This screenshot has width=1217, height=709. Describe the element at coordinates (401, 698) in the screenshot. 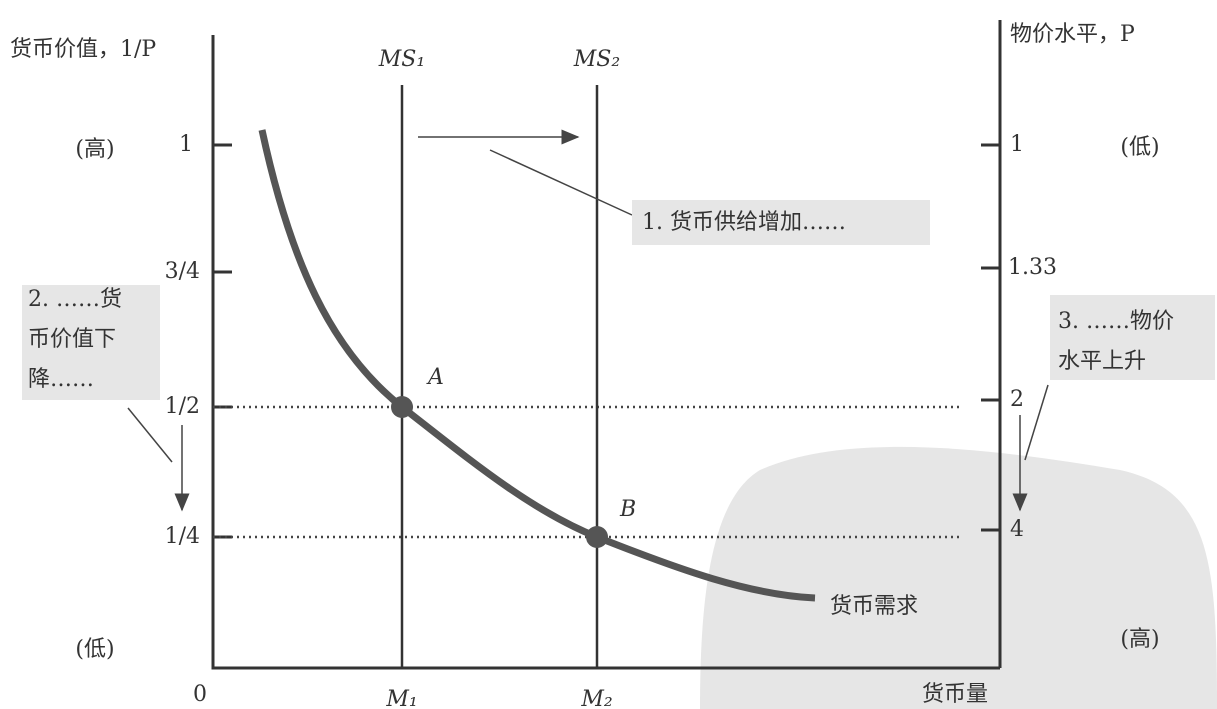

I see `quantity-label: M₁` at that location.